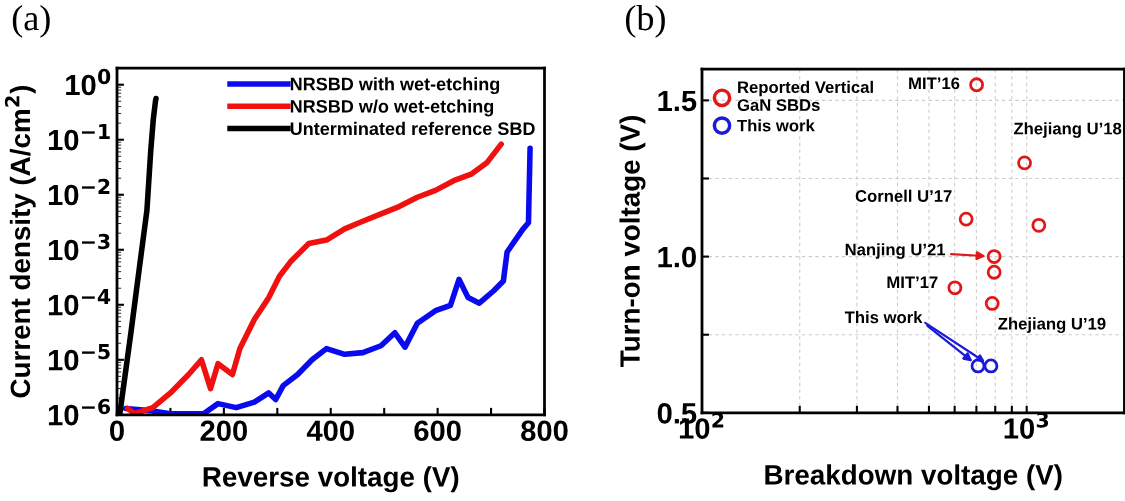 The height and width of the screenshot is (501, 1125). Describe the element at coordinates (544, 431) in the screenshot. I see `x-tick-label: 800` at that location.